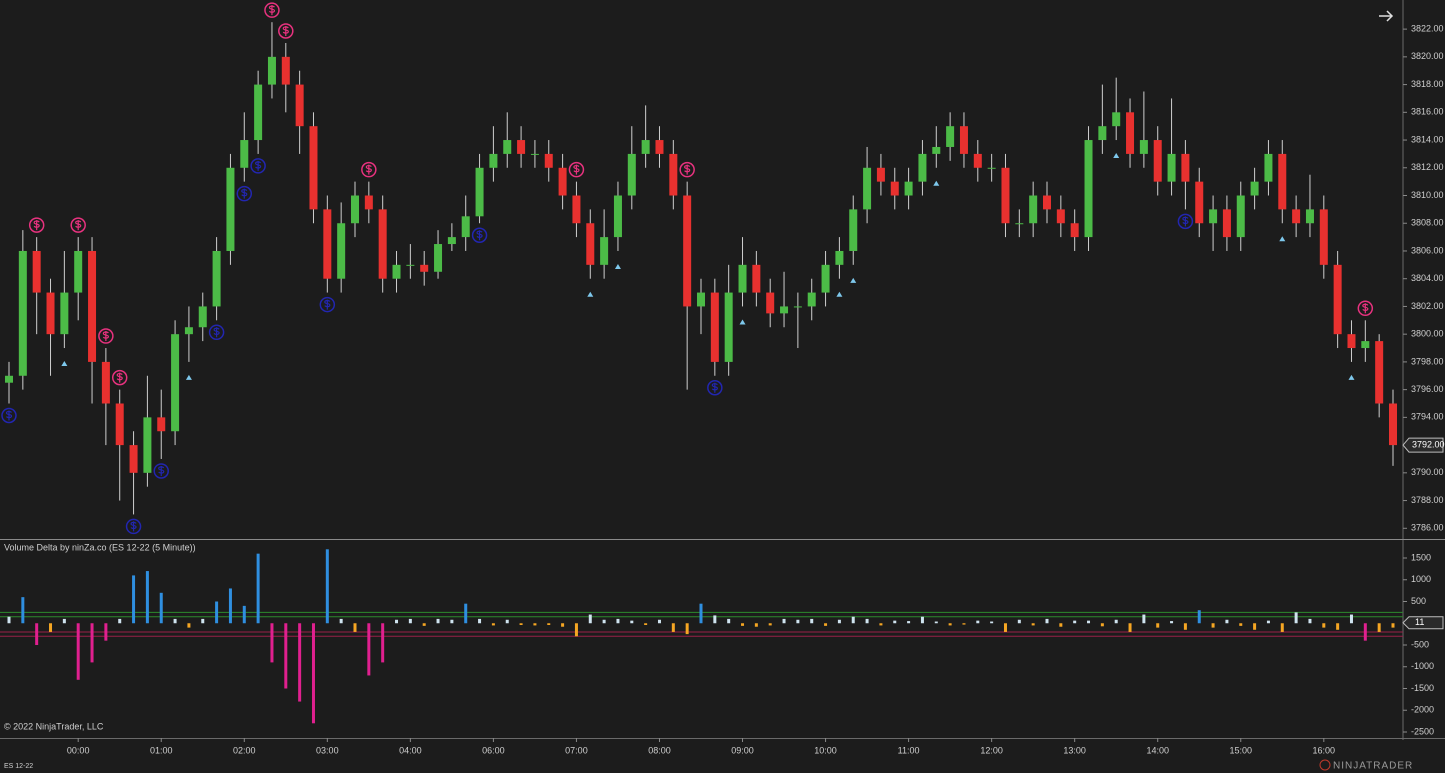  What do you see at coordinates (659, 750) in the screenshot?
I see `x-tick-label: 08:00` at bounding box center [659, 750].